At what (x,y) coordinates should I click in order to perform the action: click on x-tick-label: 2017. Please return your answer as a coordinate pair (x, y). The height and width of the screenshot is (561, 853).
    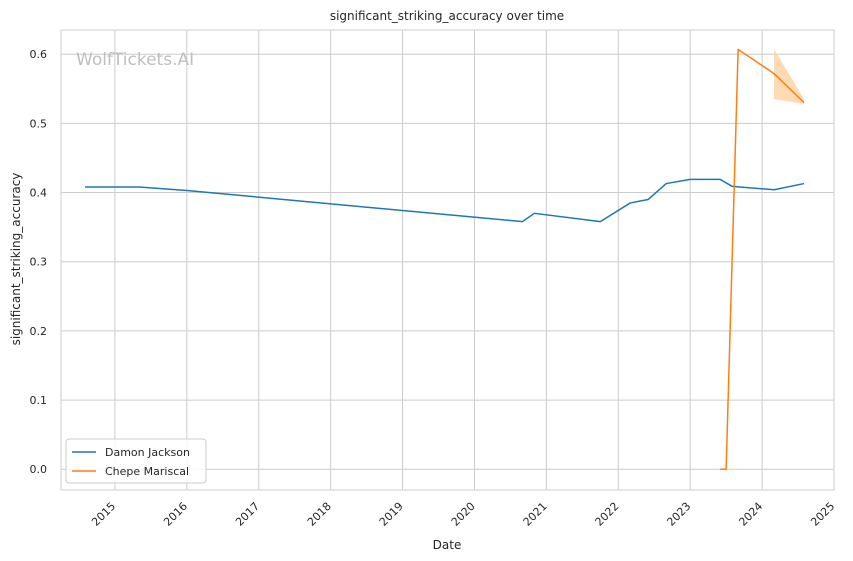
    Looking at the image, I should click on (247, 514).